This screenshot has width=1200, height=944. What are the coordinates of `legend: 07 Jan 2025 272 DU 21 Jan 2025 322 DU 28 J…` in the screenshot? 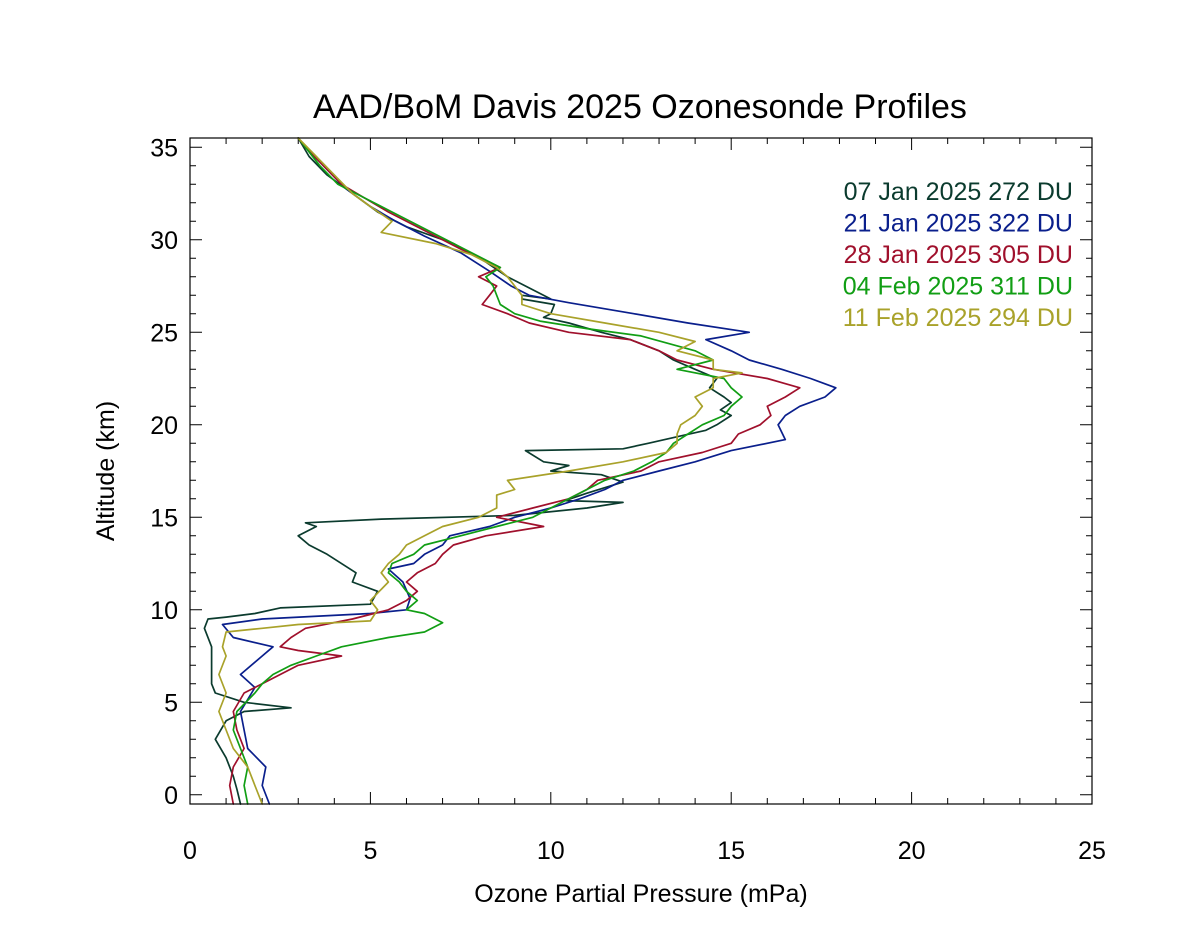 It's located at (958, 255).